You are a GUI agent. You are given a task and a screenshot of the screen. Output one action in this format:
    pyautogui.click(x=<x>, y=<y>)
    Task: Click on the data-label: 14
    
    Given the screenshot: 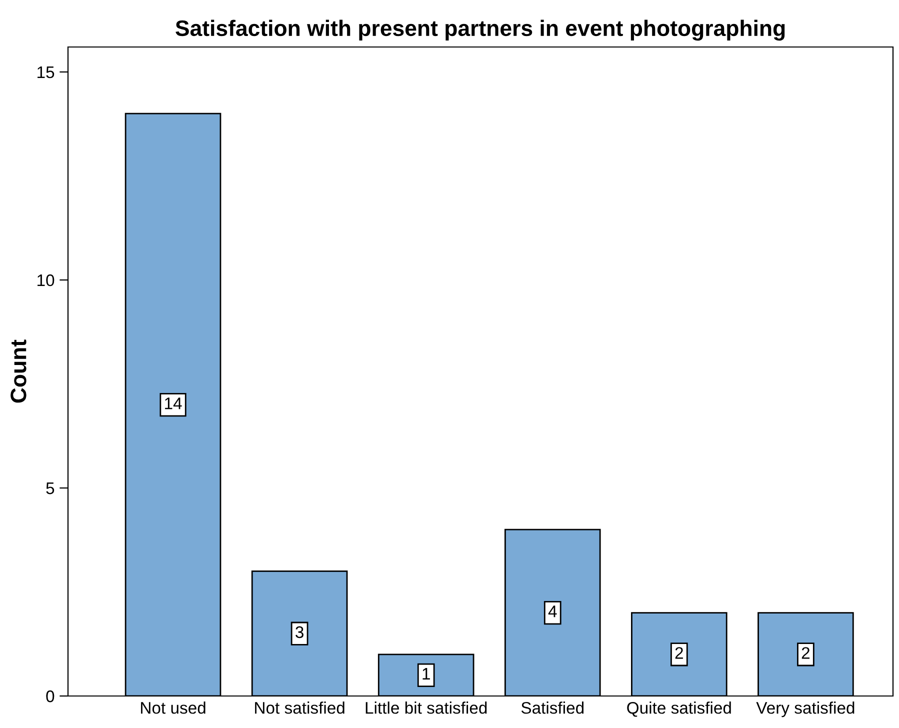 What is the action you would take?
    pyautogui.click(x=173, y=404)
    